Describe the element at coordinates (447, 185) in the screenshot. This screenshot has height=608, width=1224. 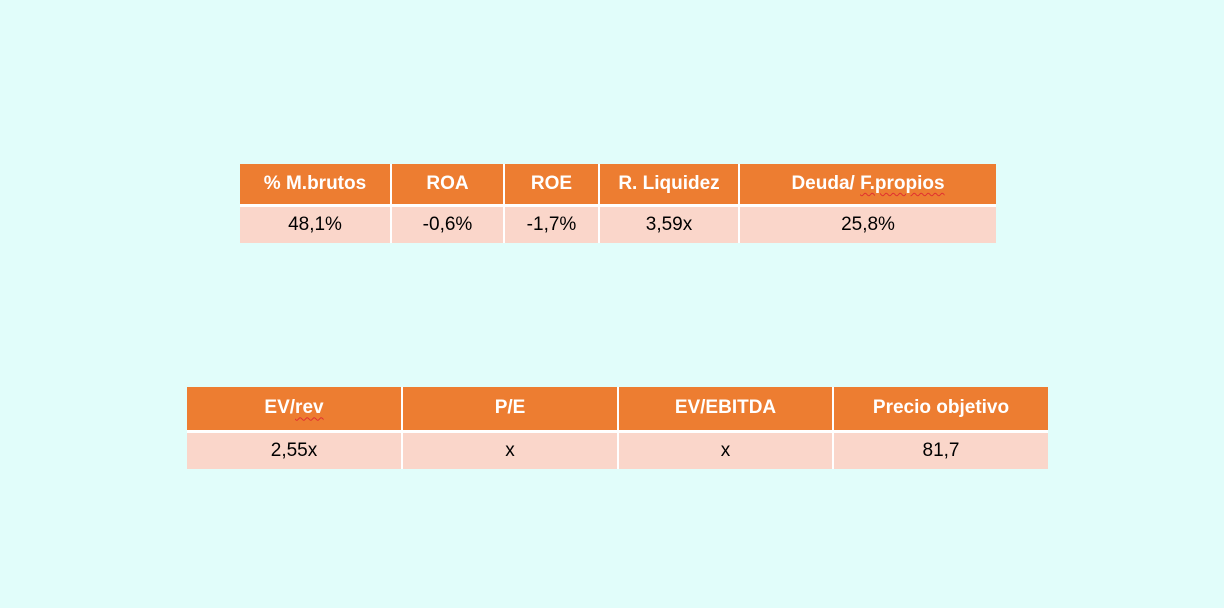
I see `header-roa: ROA` at that location.